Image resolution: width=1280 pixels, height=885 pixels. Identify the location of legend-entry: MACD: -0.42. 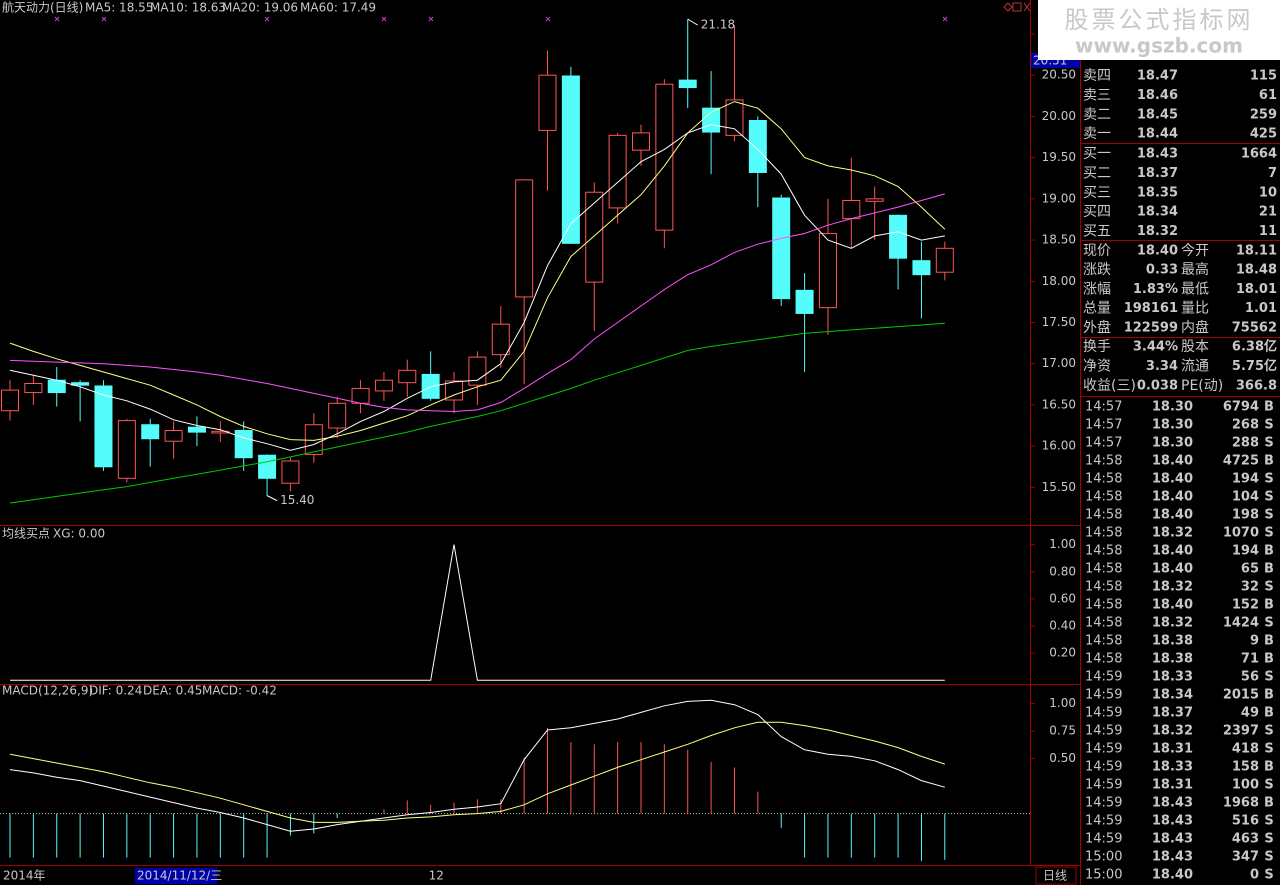
(239, 691).